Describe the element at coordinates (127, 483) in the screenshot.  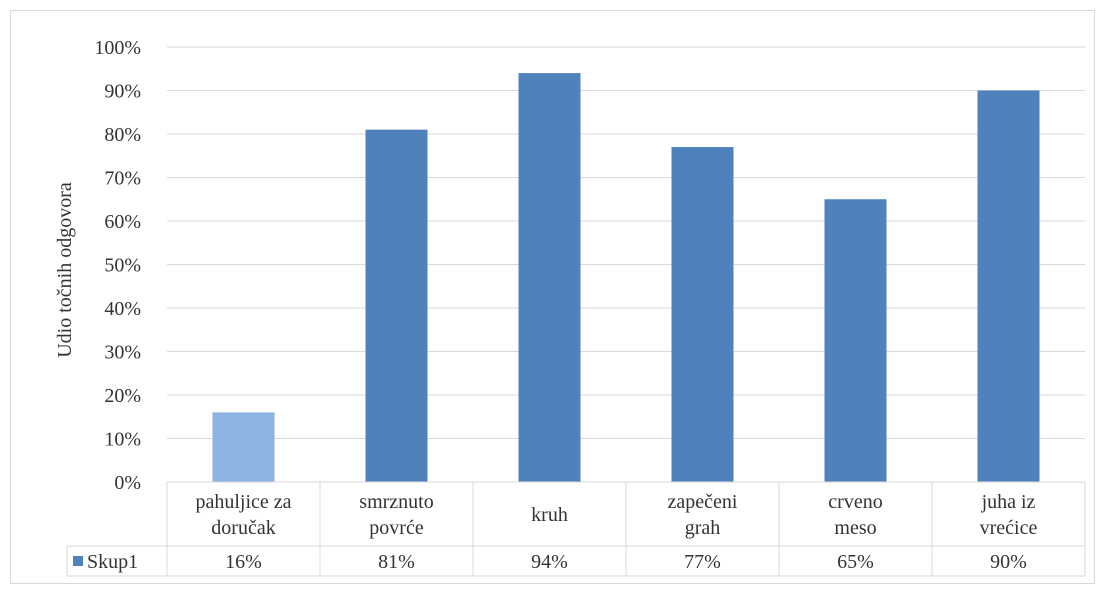
I see `y-tick-label: 0%` at that location.